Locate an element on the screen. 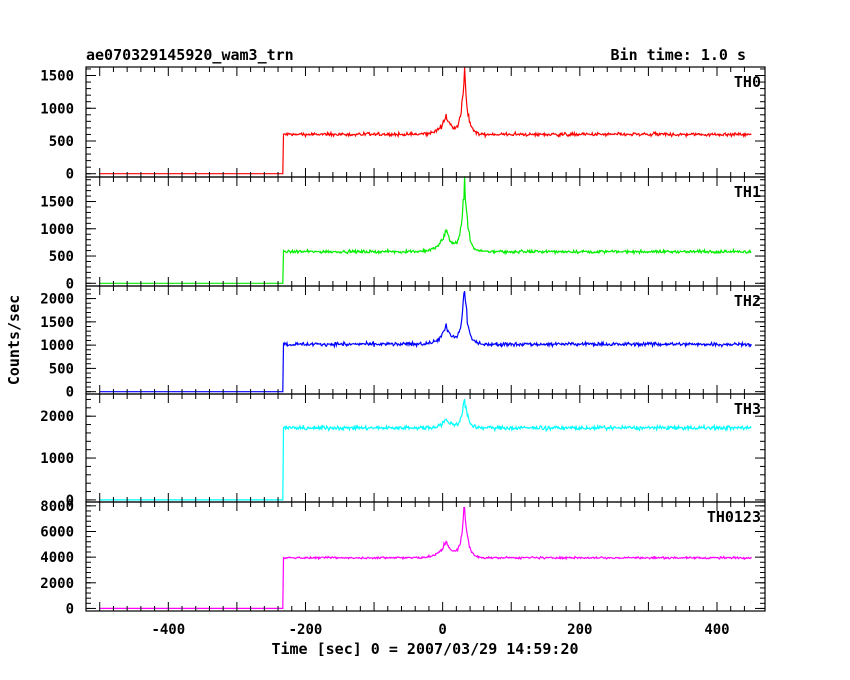 Image resolution: width=850 pixels, height=680 pixels. series-label-th1: TH1 is located at coordinates (747, 192).